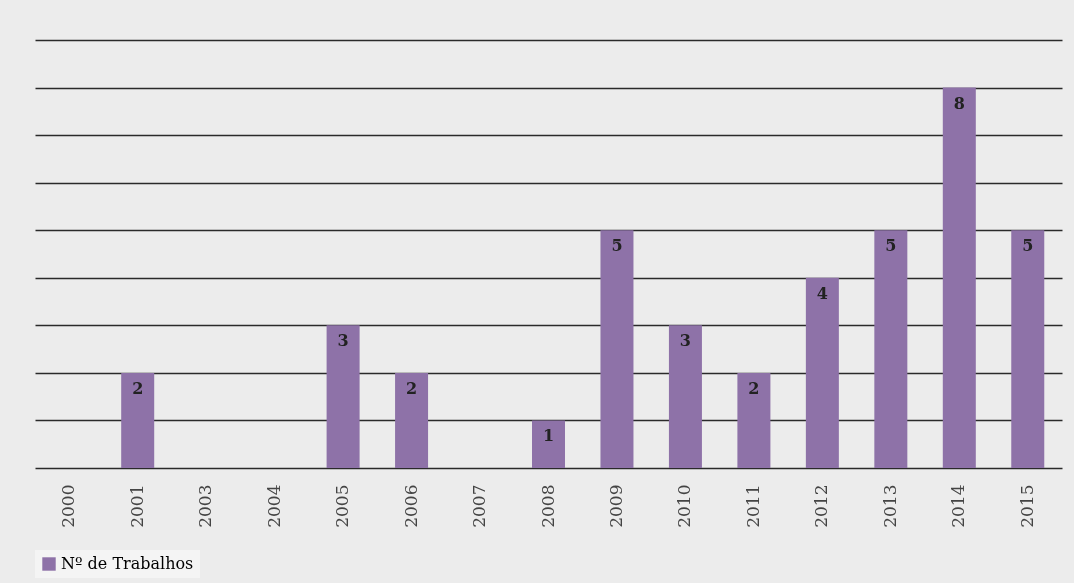 This screenshot has height=583, width=1074. I want to click on x-tick-label: 2011, so click(752, 506).